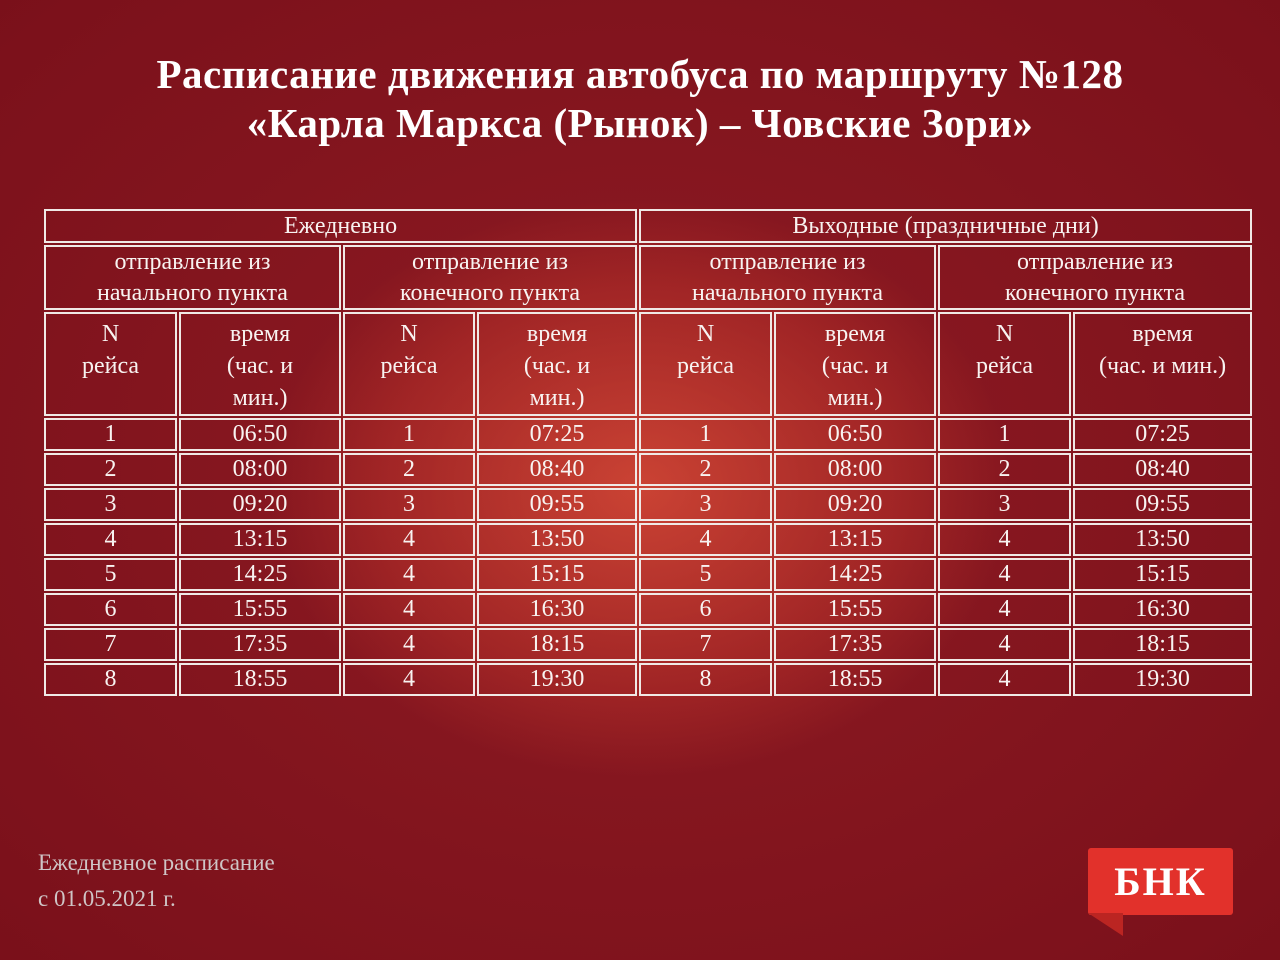 Image resolution: width=1280 pixels, height=960 pixels. What do you see at coordinates (490, 278) in the screenshot?
I see `direction-header-end-daily: отправление из конечного пункта` at bounding box center [490, 278].